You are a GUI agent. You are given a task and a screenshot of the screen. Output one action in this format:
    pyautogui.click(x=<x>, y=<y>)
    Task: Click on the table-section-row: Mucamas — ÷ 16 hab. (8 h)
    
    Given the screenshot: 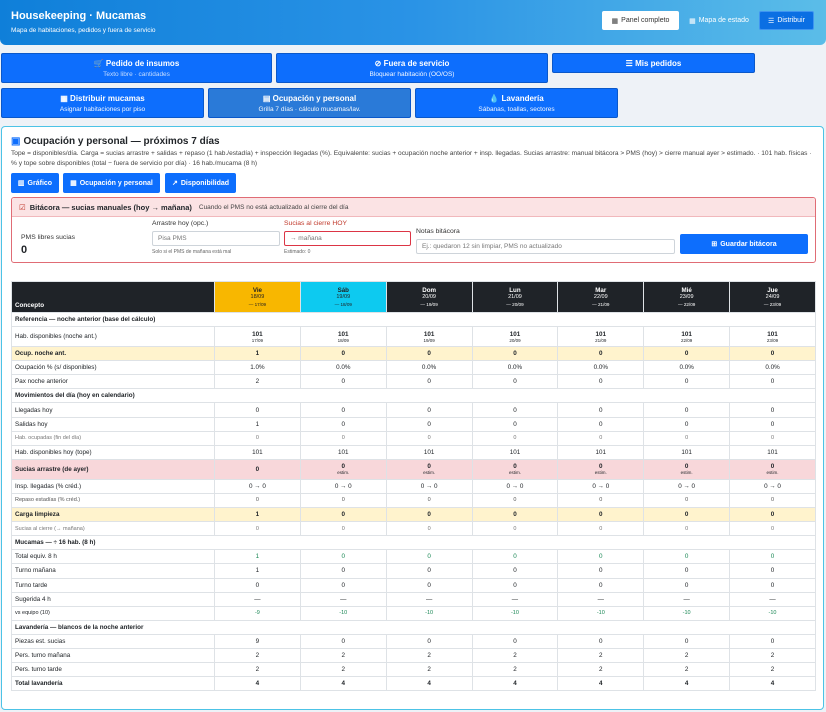 What is the action you would take?
    pyautogui.click(x=413, y=543)
    